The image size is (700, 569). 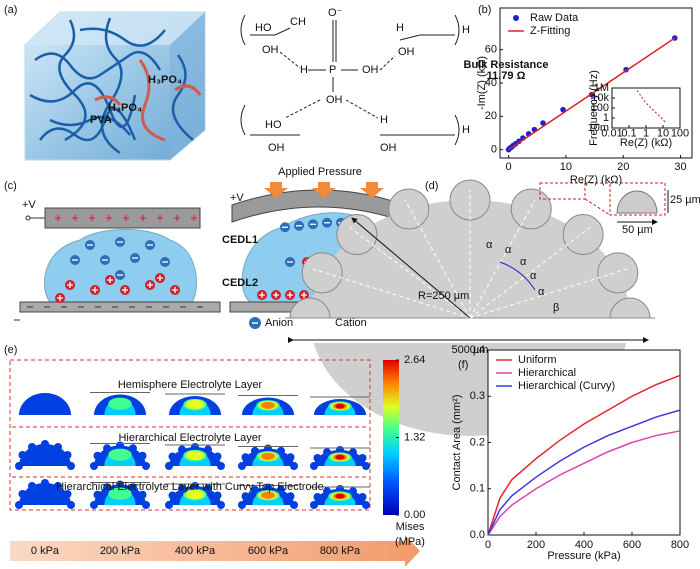 I want to click on y-tick-label: 0, so click(x=494, y=150).